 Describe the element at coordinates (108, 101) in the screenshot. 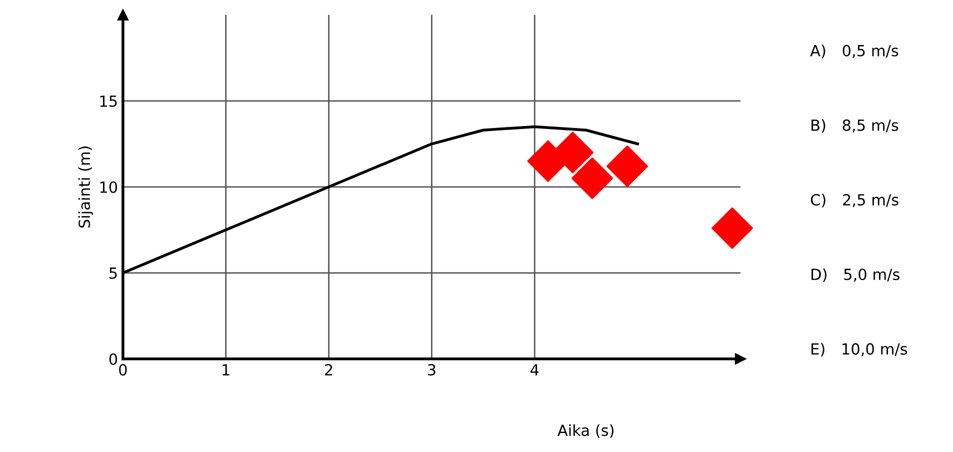

I see `y-tick-label: 15` at that location.